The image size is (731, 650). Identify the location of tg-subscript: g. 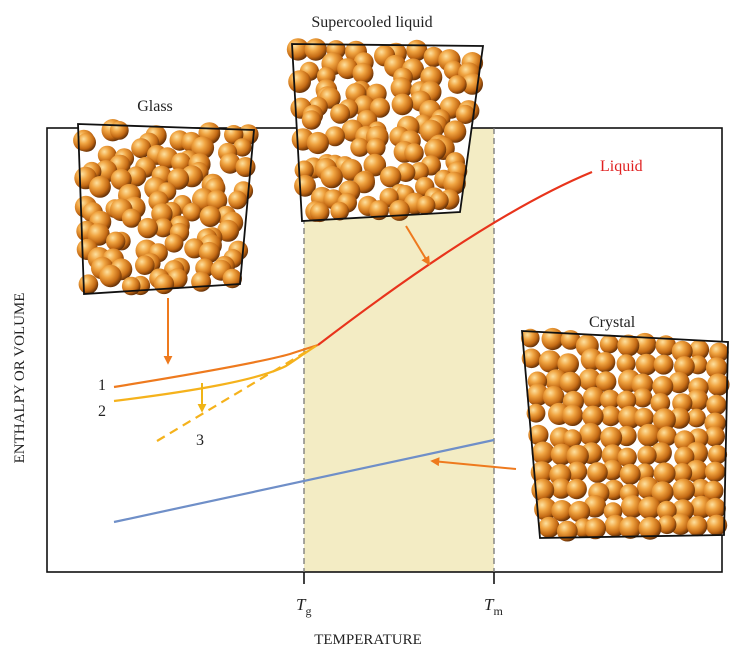
(308, 611).